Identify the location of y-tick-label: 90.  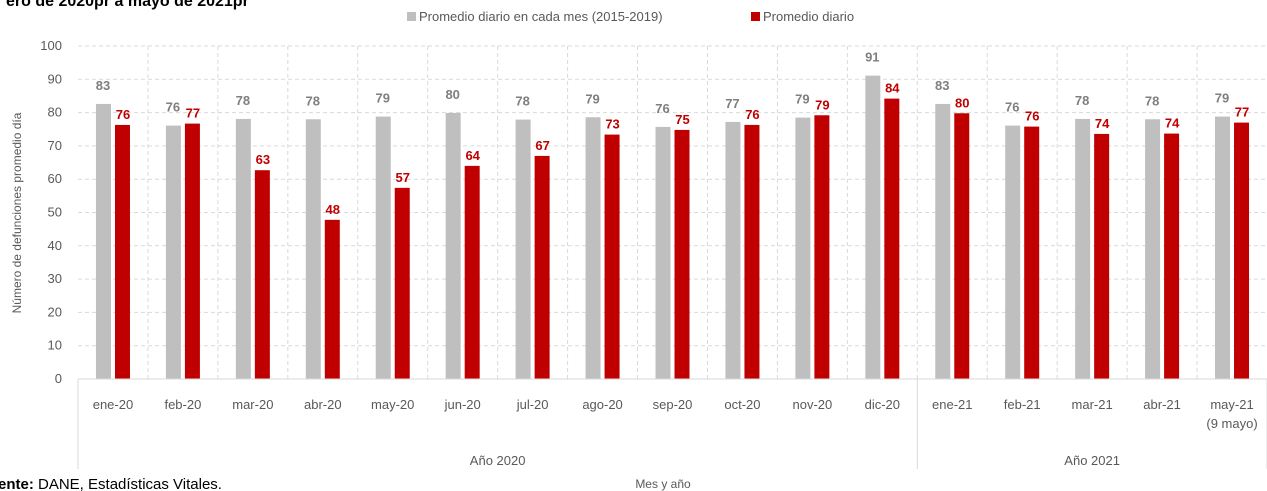
(55, 78).